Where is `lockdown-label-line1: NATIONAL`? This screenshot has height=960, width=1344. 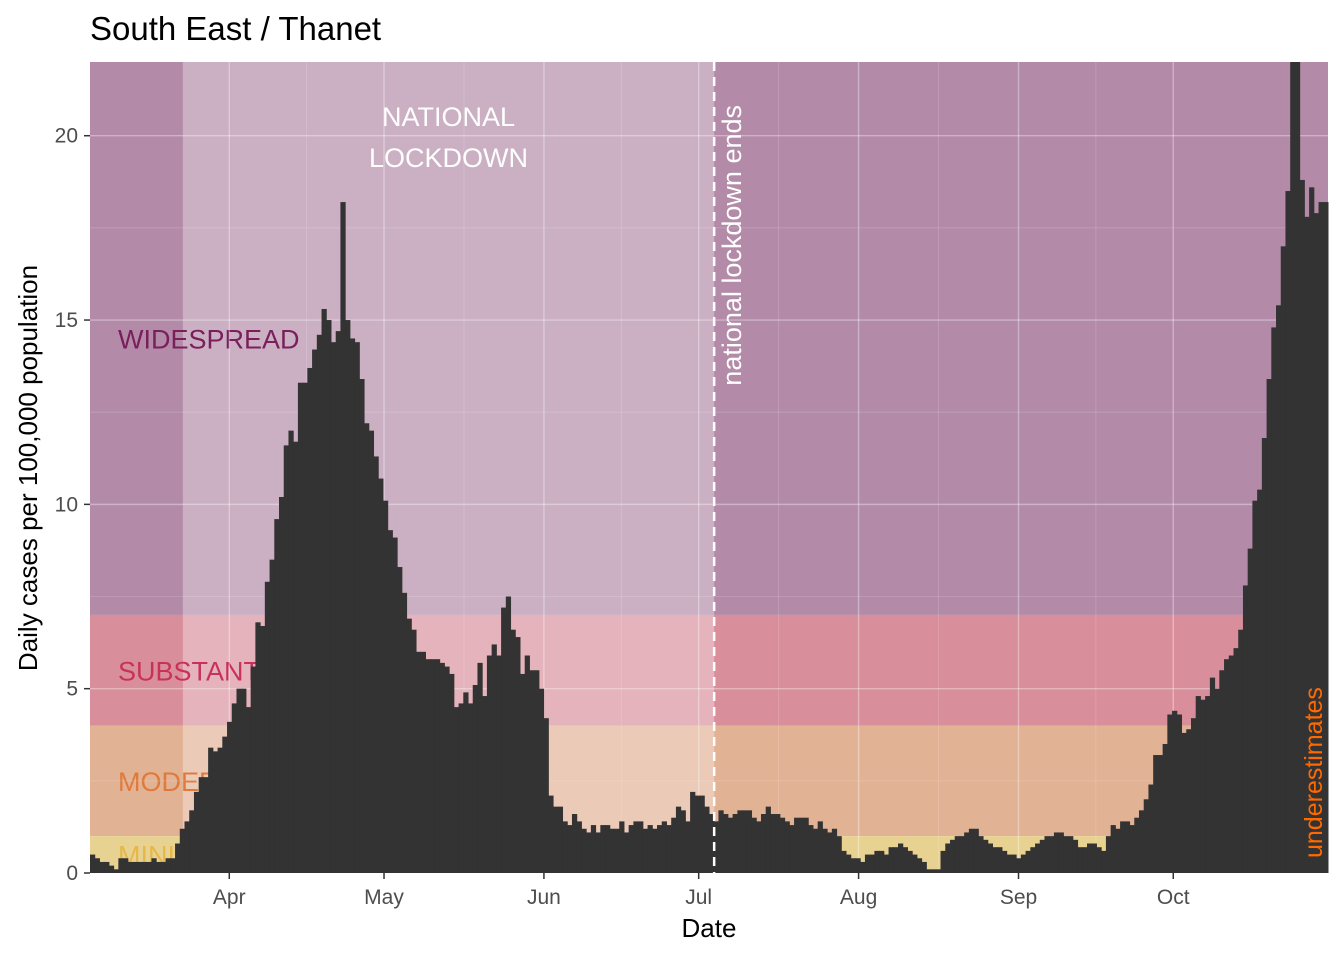
lockdown-label-line1: NATIONAL is located at coordinates (448, 117).